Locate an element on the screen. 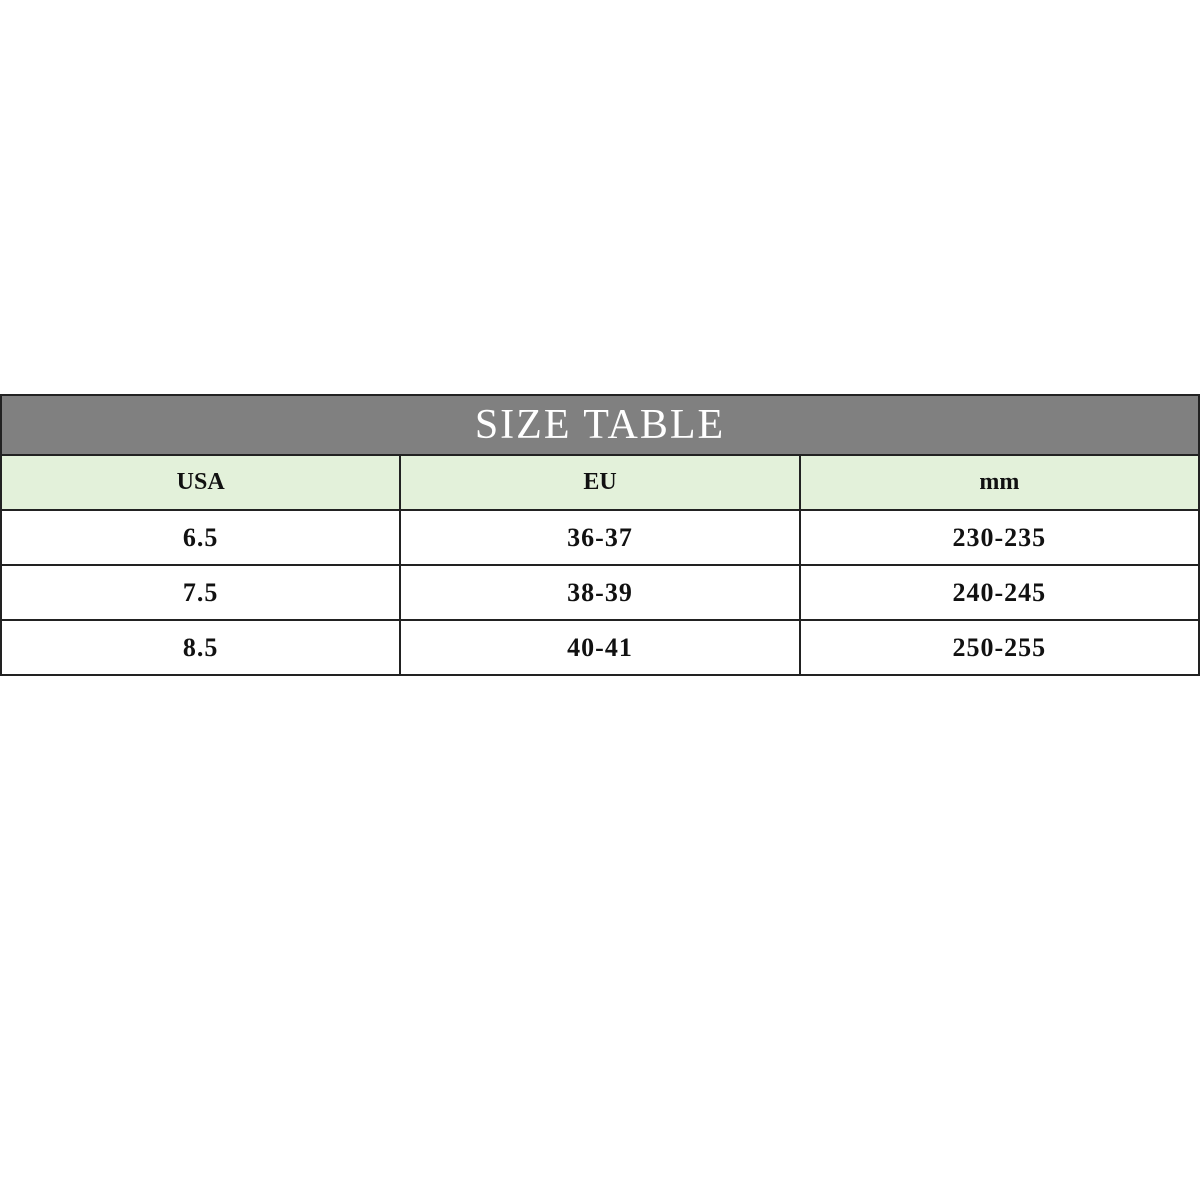  title-row: SIZE TABLE is located at coordinates (600, 425).